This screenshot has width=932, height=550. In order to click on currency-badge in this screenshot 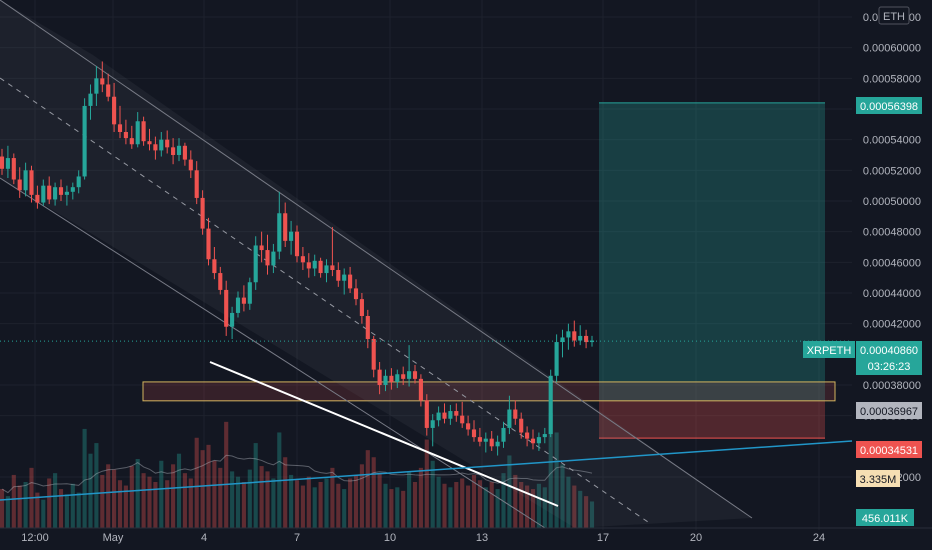, I will do `click(894, 15)`.